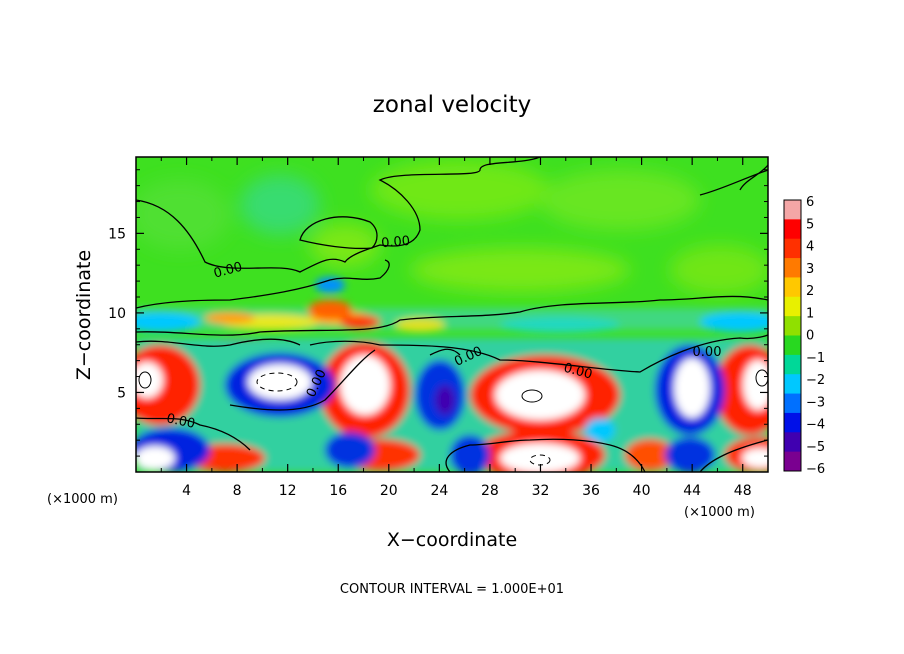 The image size is (904, 654). Describe the element at coordinates (338, 491) in the screenshot. I see `x-tick-label: 16` at that location.